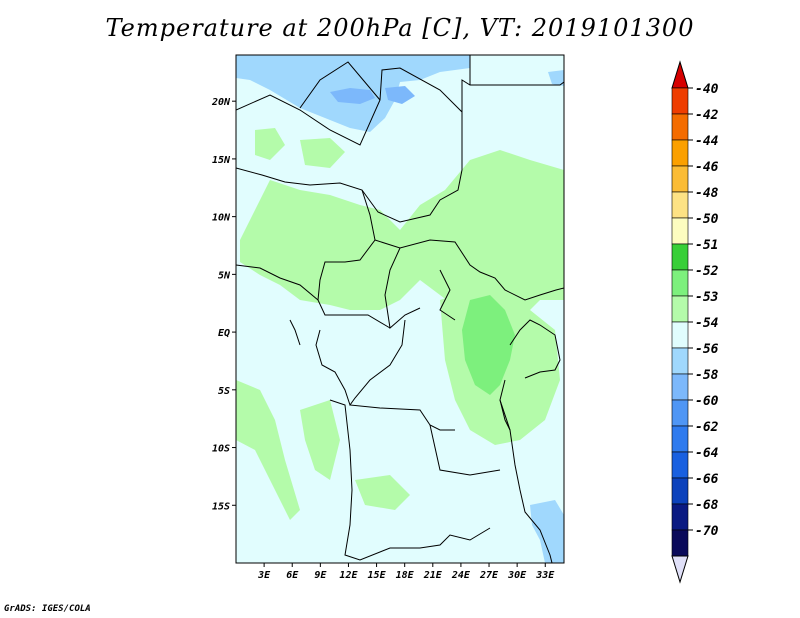 The image size is (800, 618). Describe the element at coordinates (545, 575) in the screenshot. I see `x-tick-label: 33E` at that location.